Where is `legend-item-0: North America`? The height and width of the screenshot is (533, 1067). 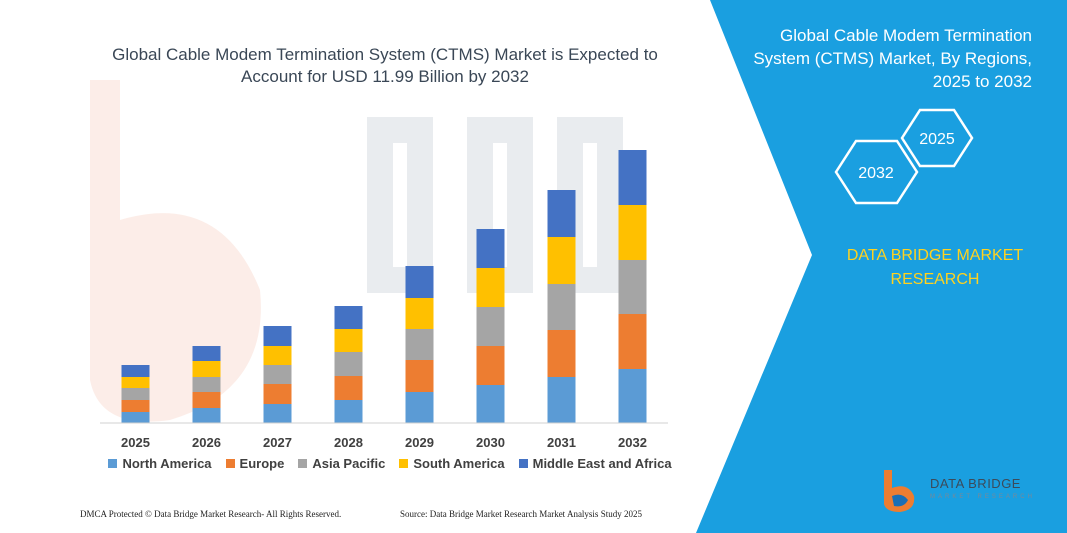
legend-item-0: North America is located at coordinates (160, 463).